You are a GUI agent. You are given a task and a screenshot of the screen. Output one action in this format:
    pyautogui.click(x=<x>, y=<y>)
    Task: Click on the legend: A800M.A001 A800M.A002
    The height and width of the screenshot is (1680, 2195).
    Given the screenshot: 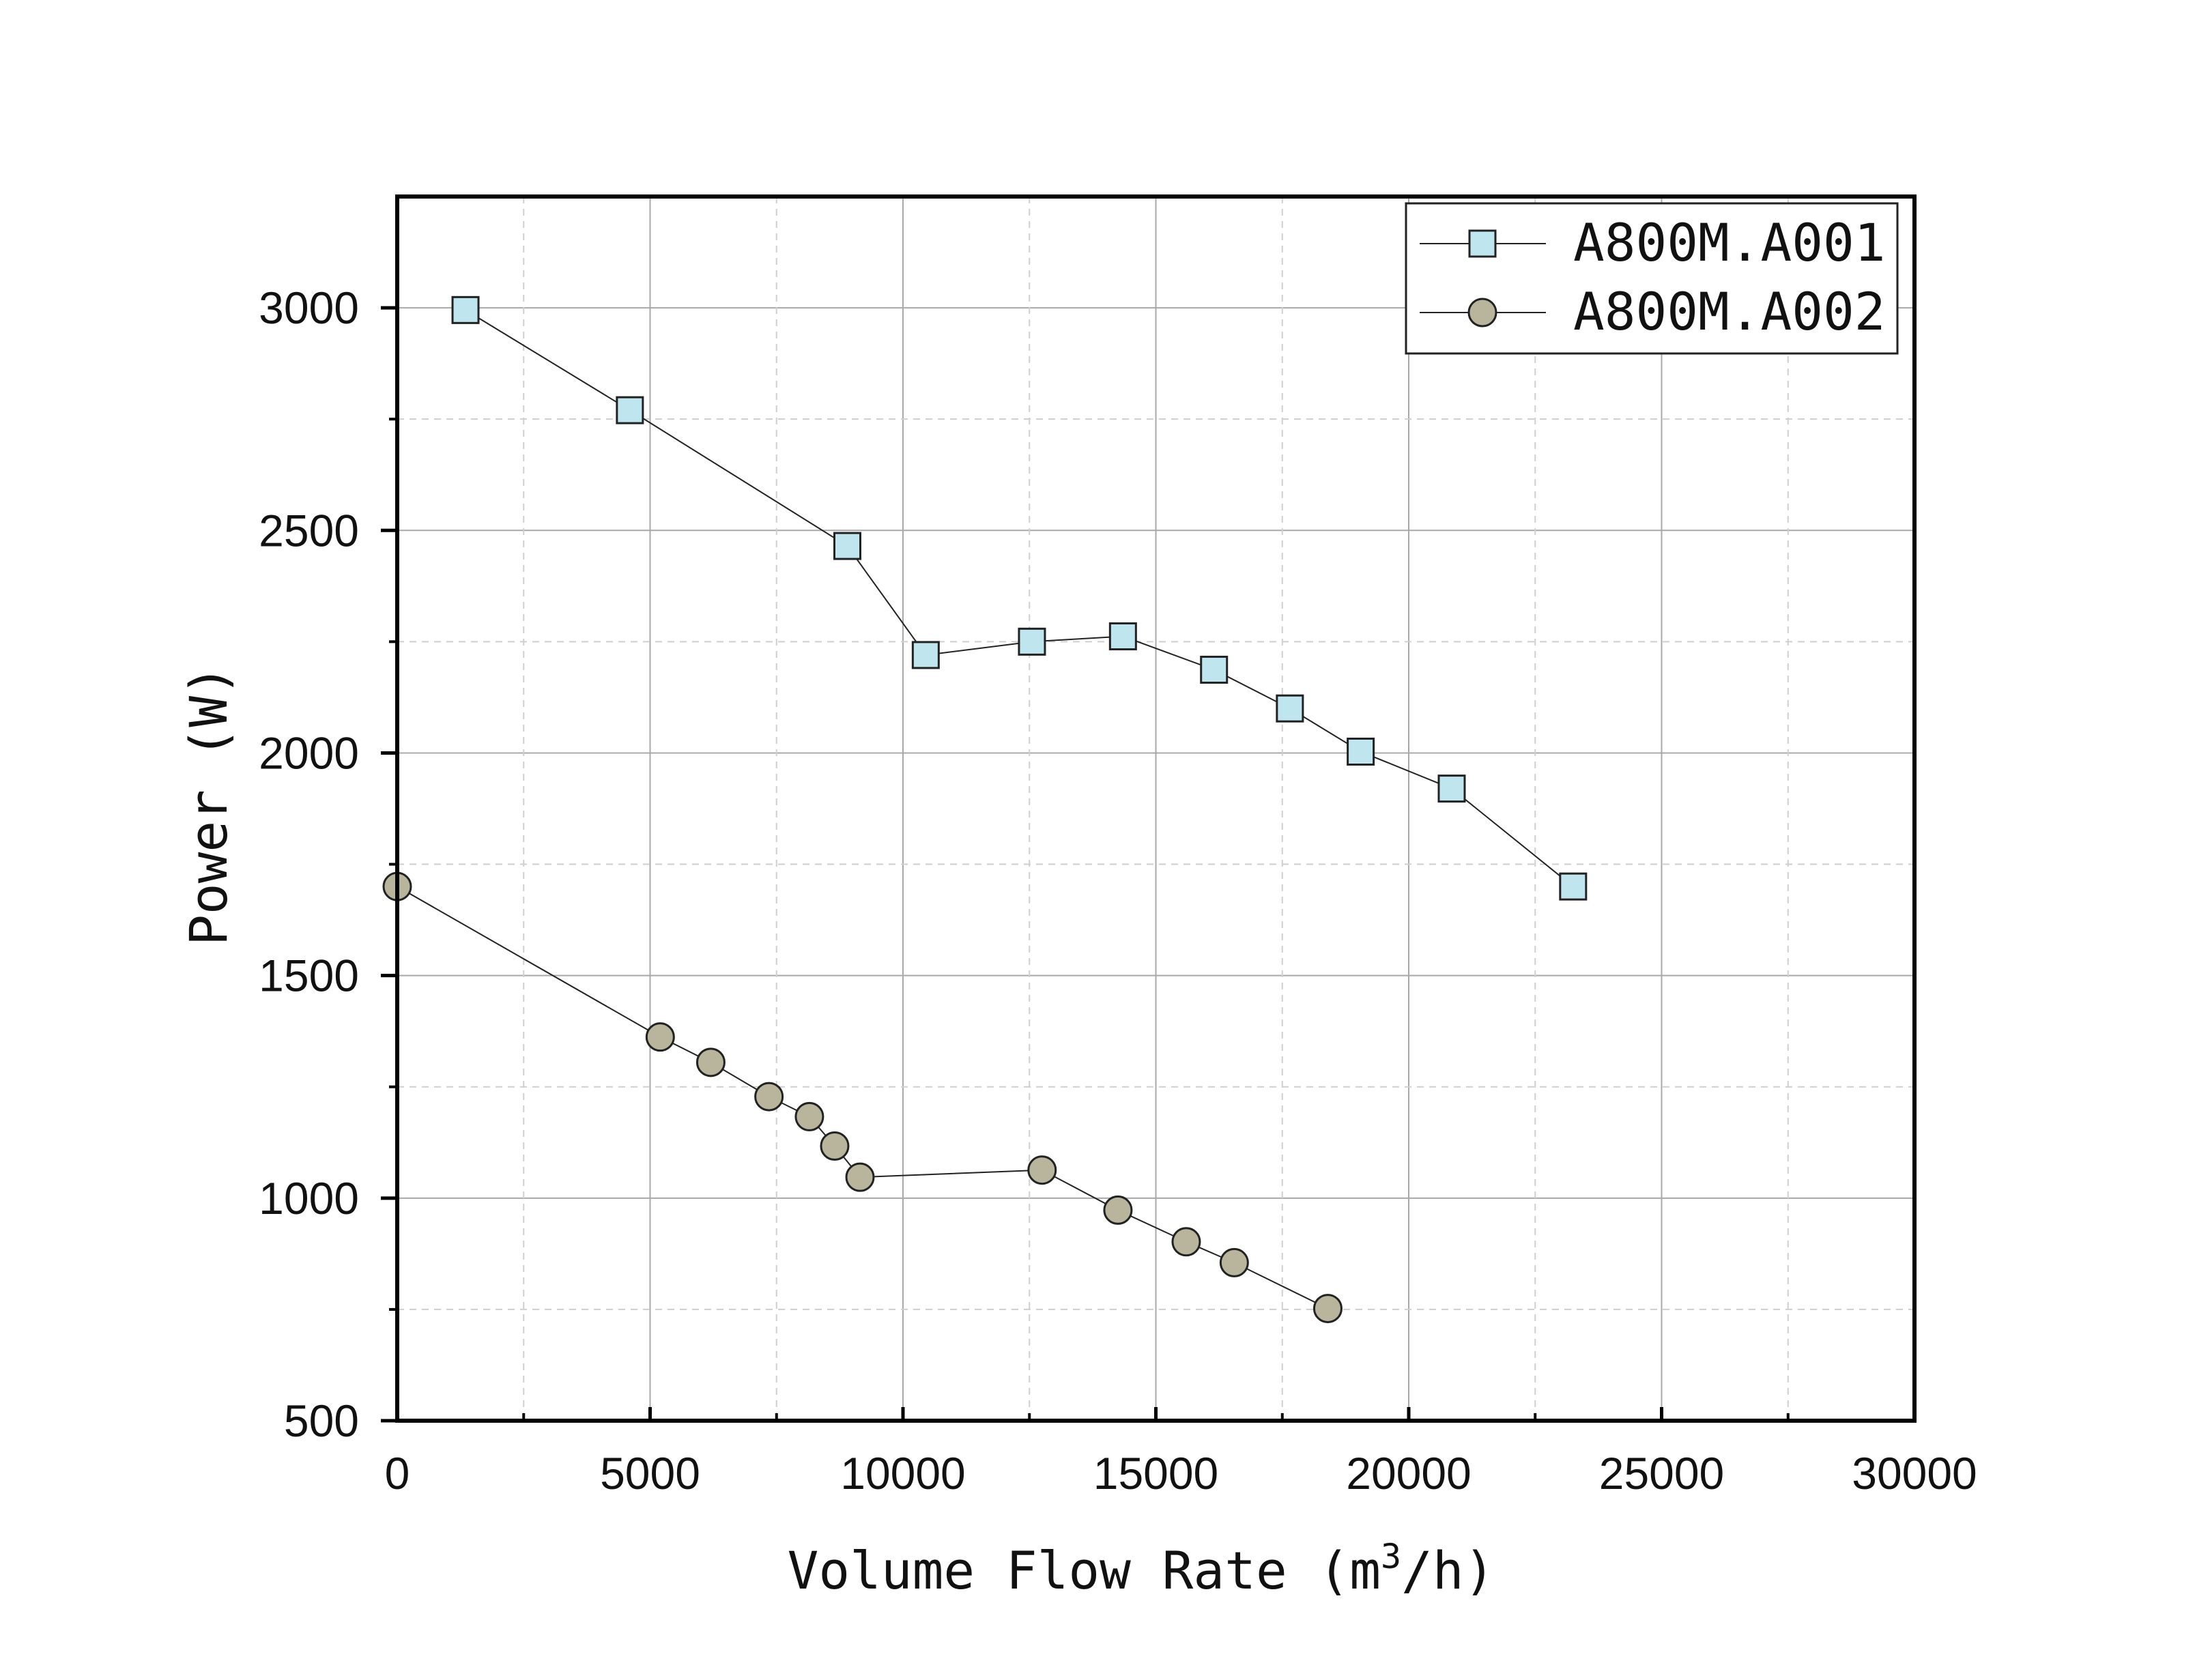 What is the action you would take?
    pyautogui.click(x=1652, y=278)
    